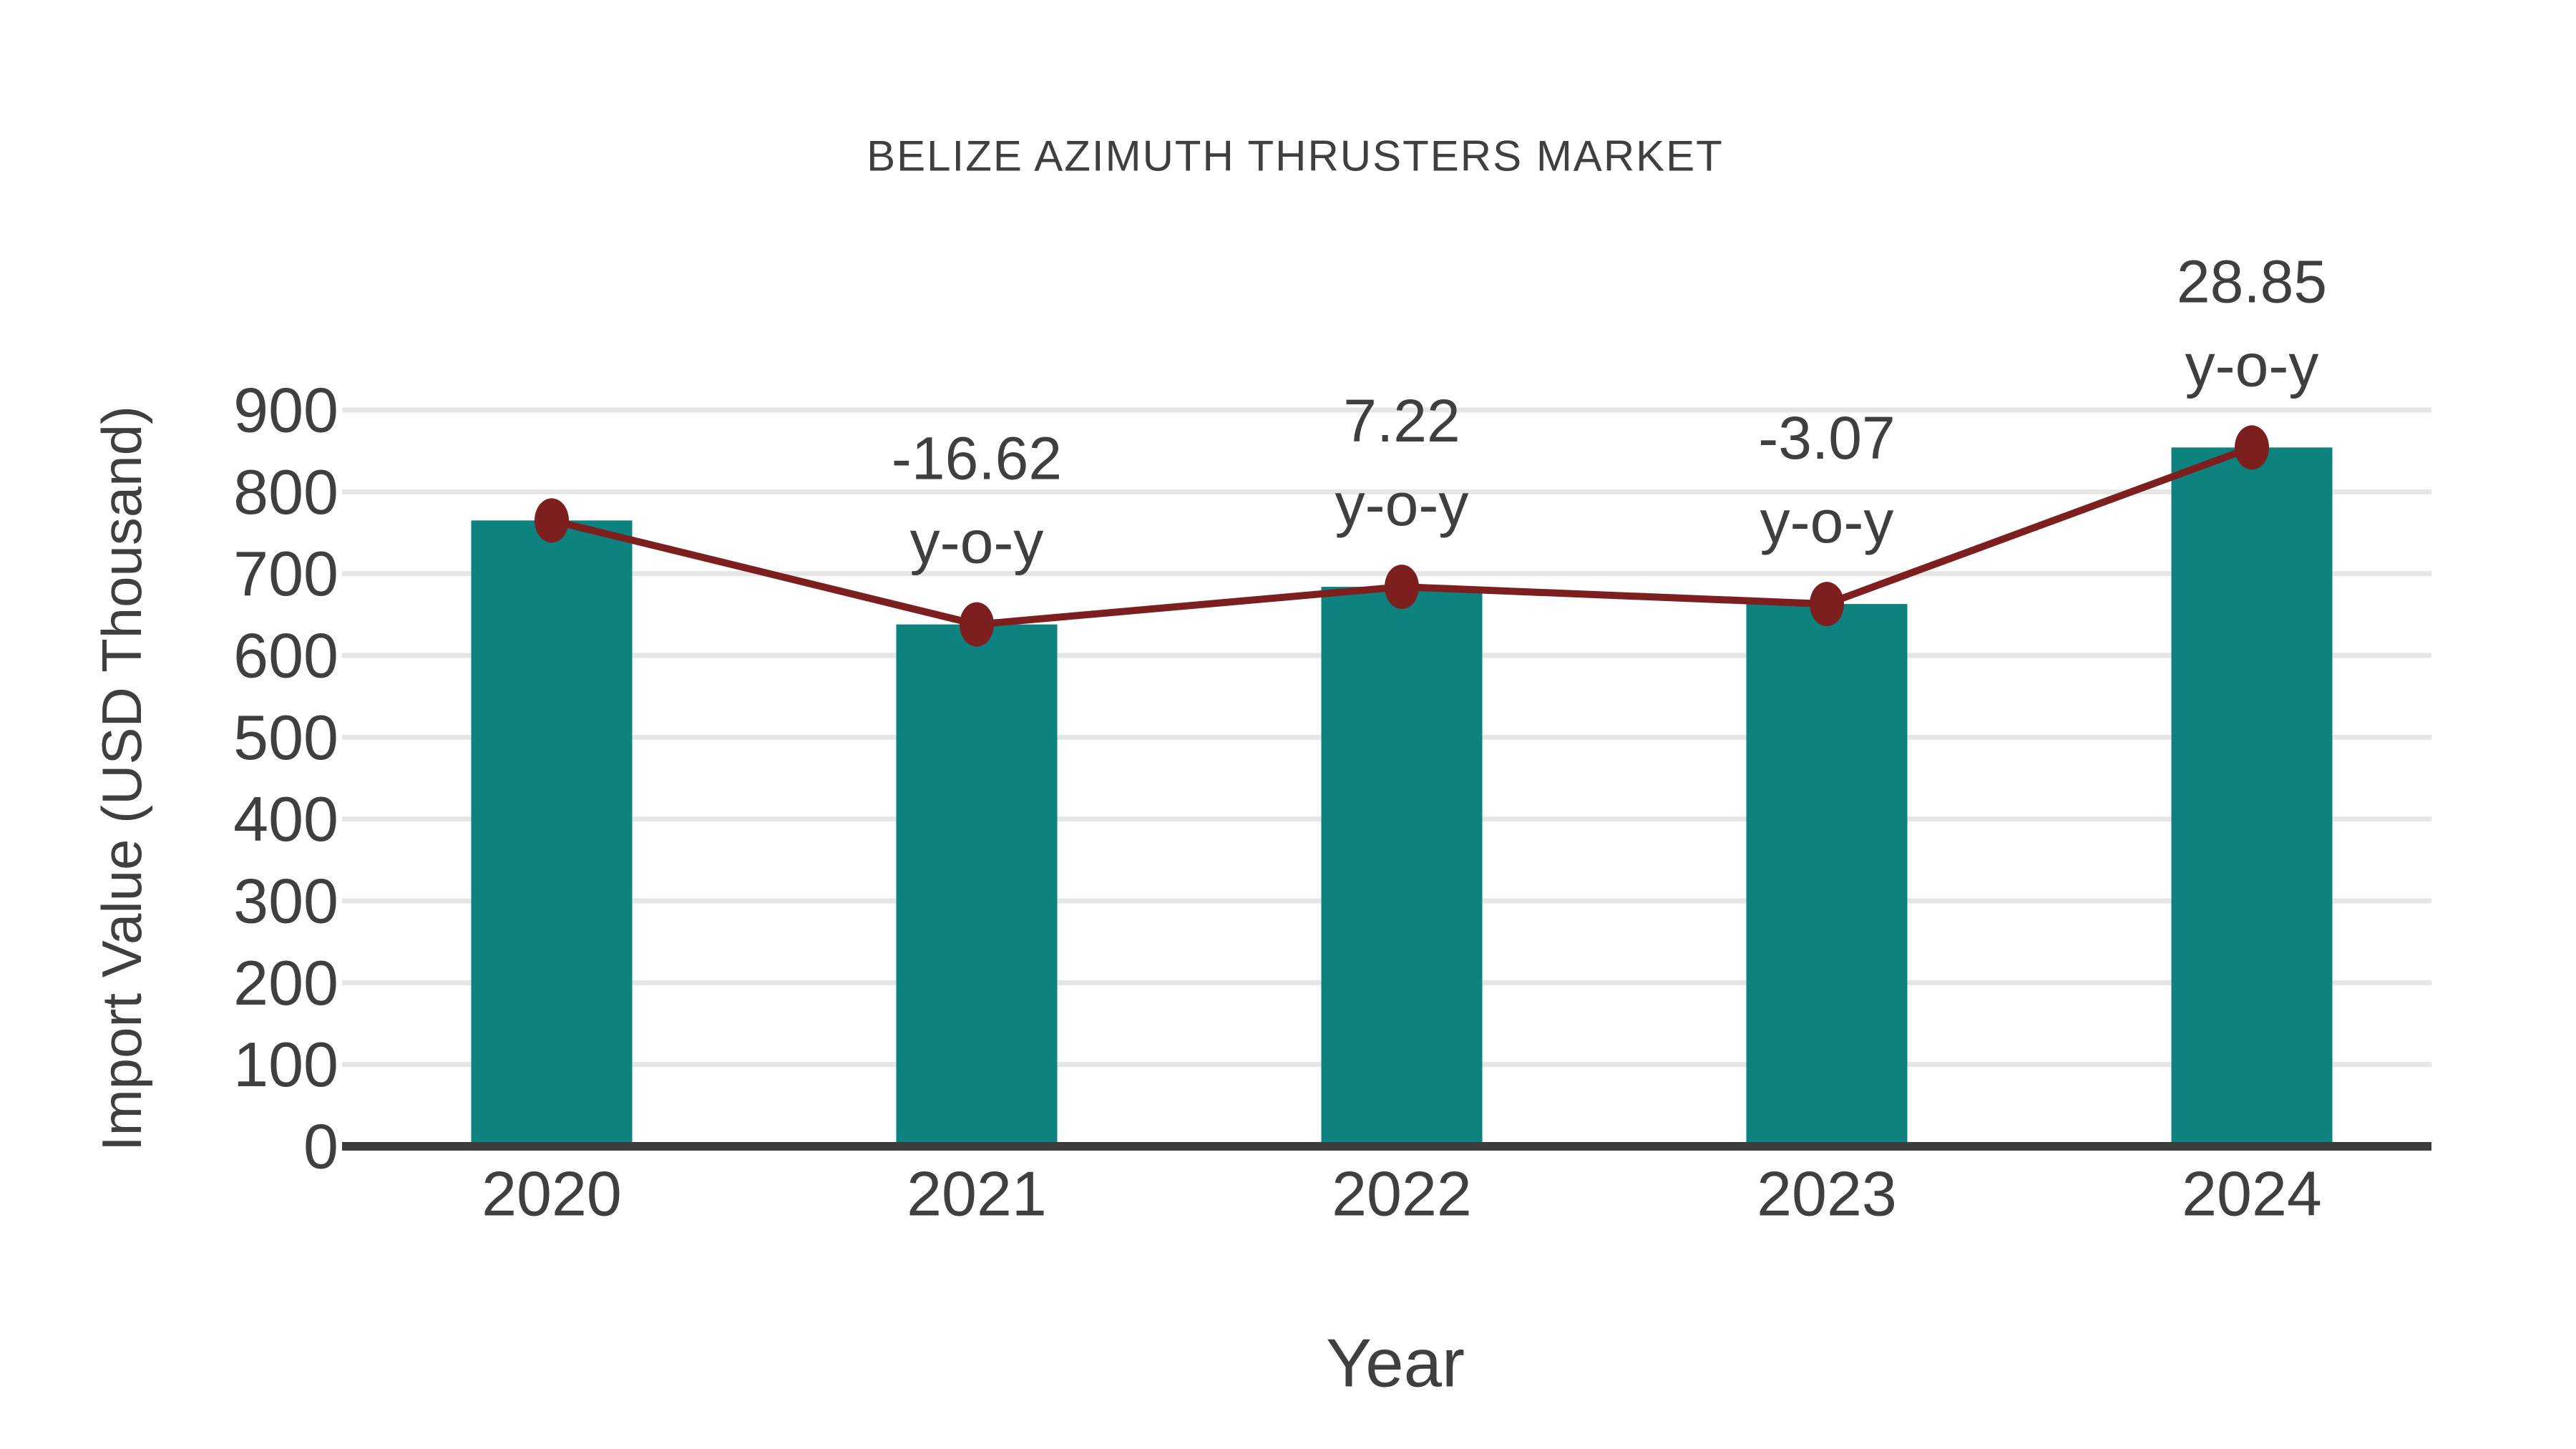 This screenshot has height=1449, width=2576. What do you see at coordinates (1827, 1193) in the screenshot?
I see `xtick-label-2023: 2023` at bounding box center [1827, 1193].